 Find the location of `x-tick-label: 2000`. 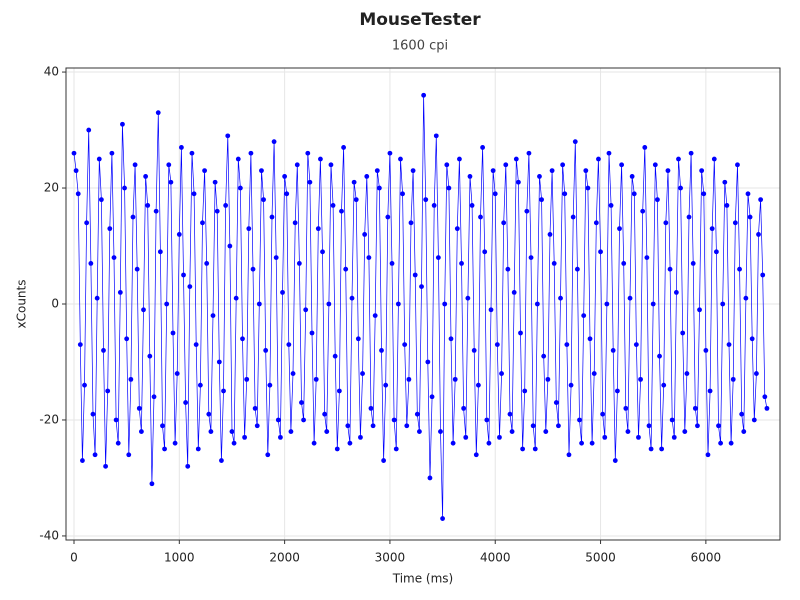

x-tick-label: 2000 is located at coordinates (284, 558).